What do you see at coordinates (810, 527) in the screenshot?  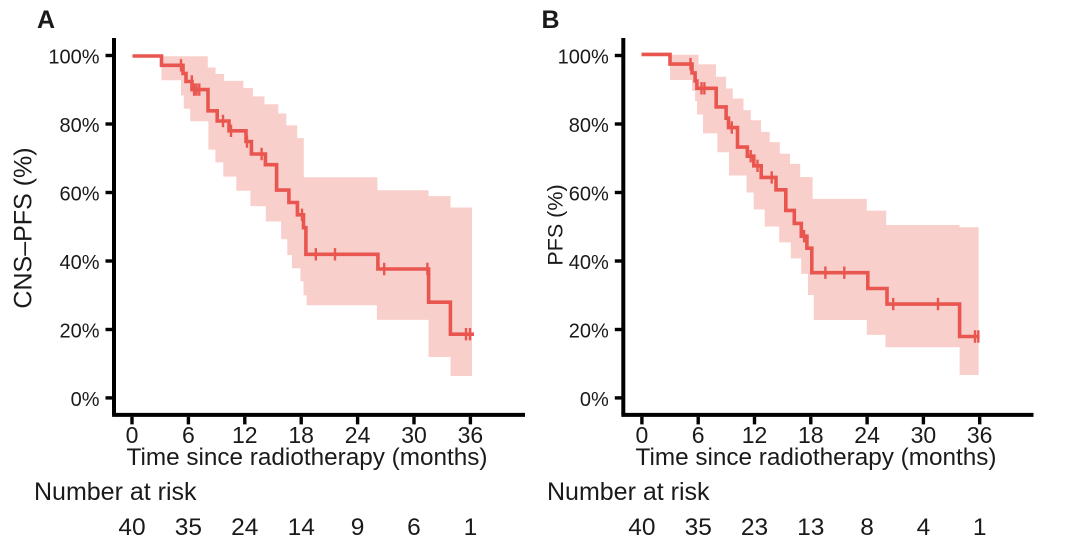 I see `svg-text: 13` at bounding box center [810, 527].